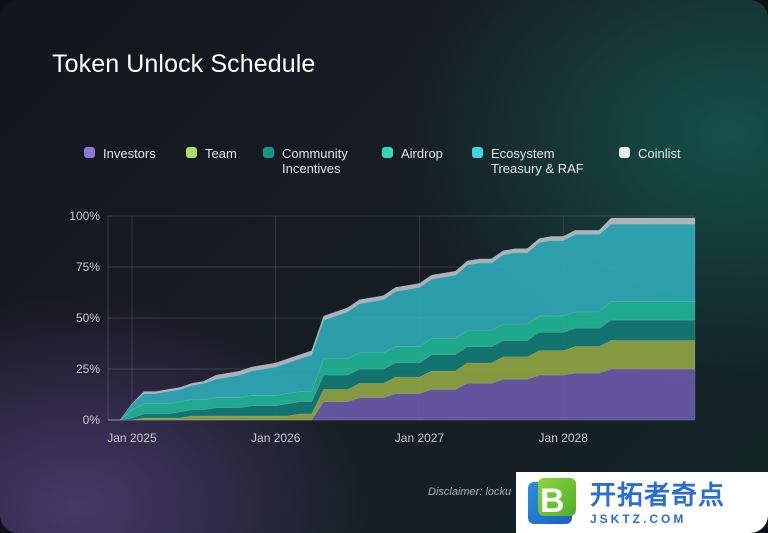  What do you see at coordinates (638, 518) in the screenshot?
I see `logo-domain-text: JSKTZ.COM` at bounding box center [638, 518].